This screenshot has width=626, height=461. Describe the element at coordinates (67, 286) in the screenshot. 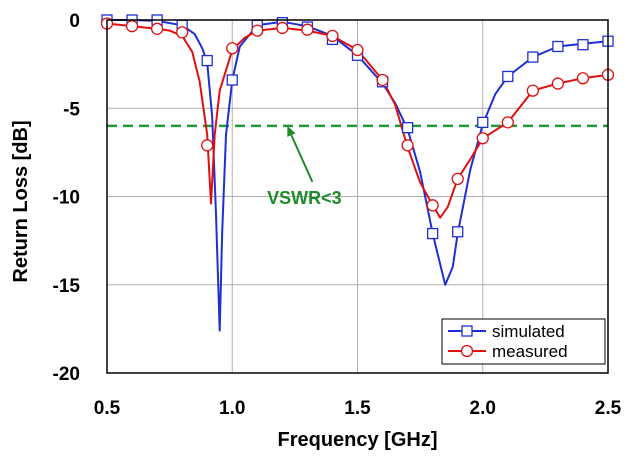

I see `y-tick-label: -15` at that location.